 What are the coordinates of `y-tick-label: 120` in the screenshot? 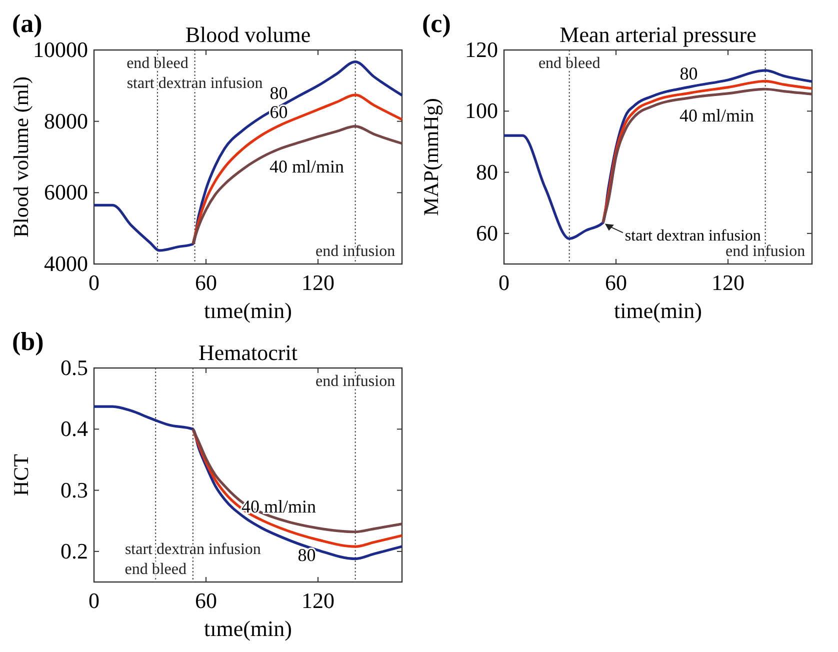 It's located at (481, 49).